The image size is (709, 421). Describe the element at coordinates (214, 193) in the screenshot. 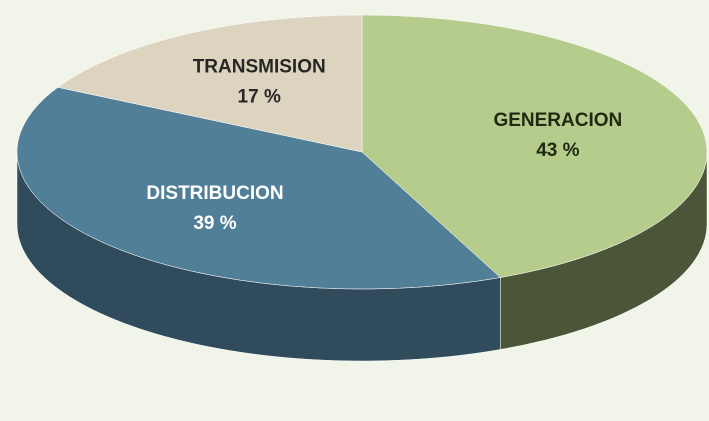

I see `slice-label: DISTRIBUCION` at that location.